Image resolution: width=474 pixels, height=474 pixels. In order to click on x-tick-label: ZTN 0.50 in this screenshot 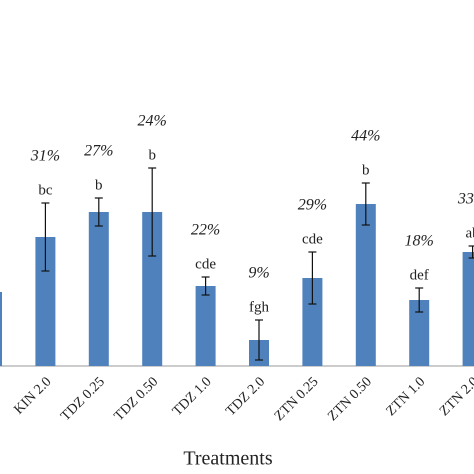, I will do `click(350, 399)`.